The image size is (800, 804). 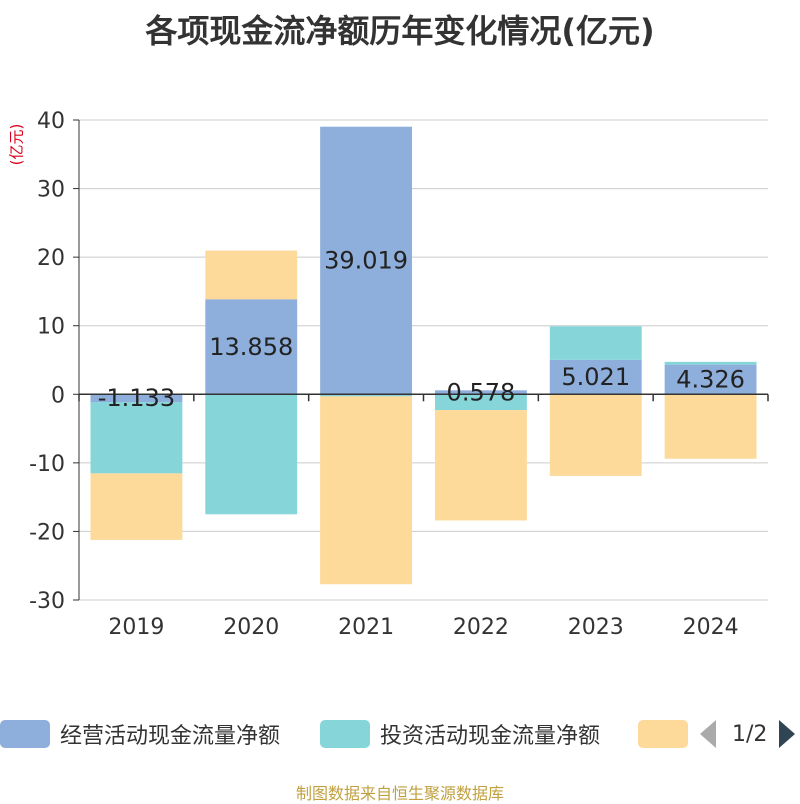 What do you see at coordinates (47, 464) in the screenshot?
I see `y-tick-label: -10` at bounding box center [47, 464].